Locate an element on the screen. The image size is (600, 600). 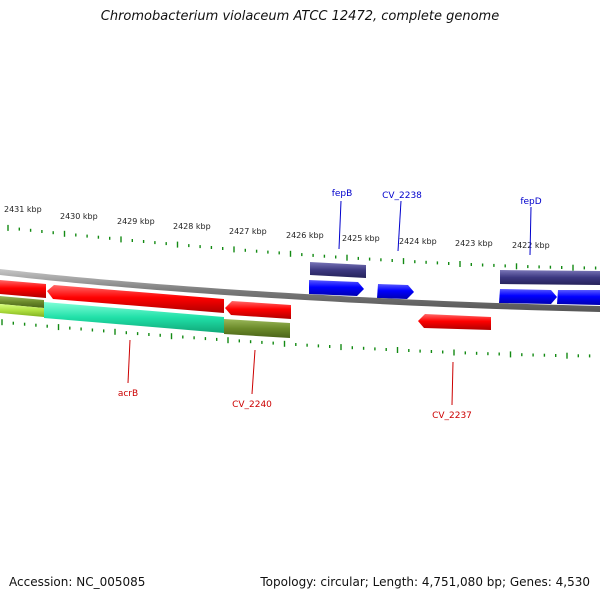
scale-label-2426: 2426 kbp is located at coordinates (305, 235).